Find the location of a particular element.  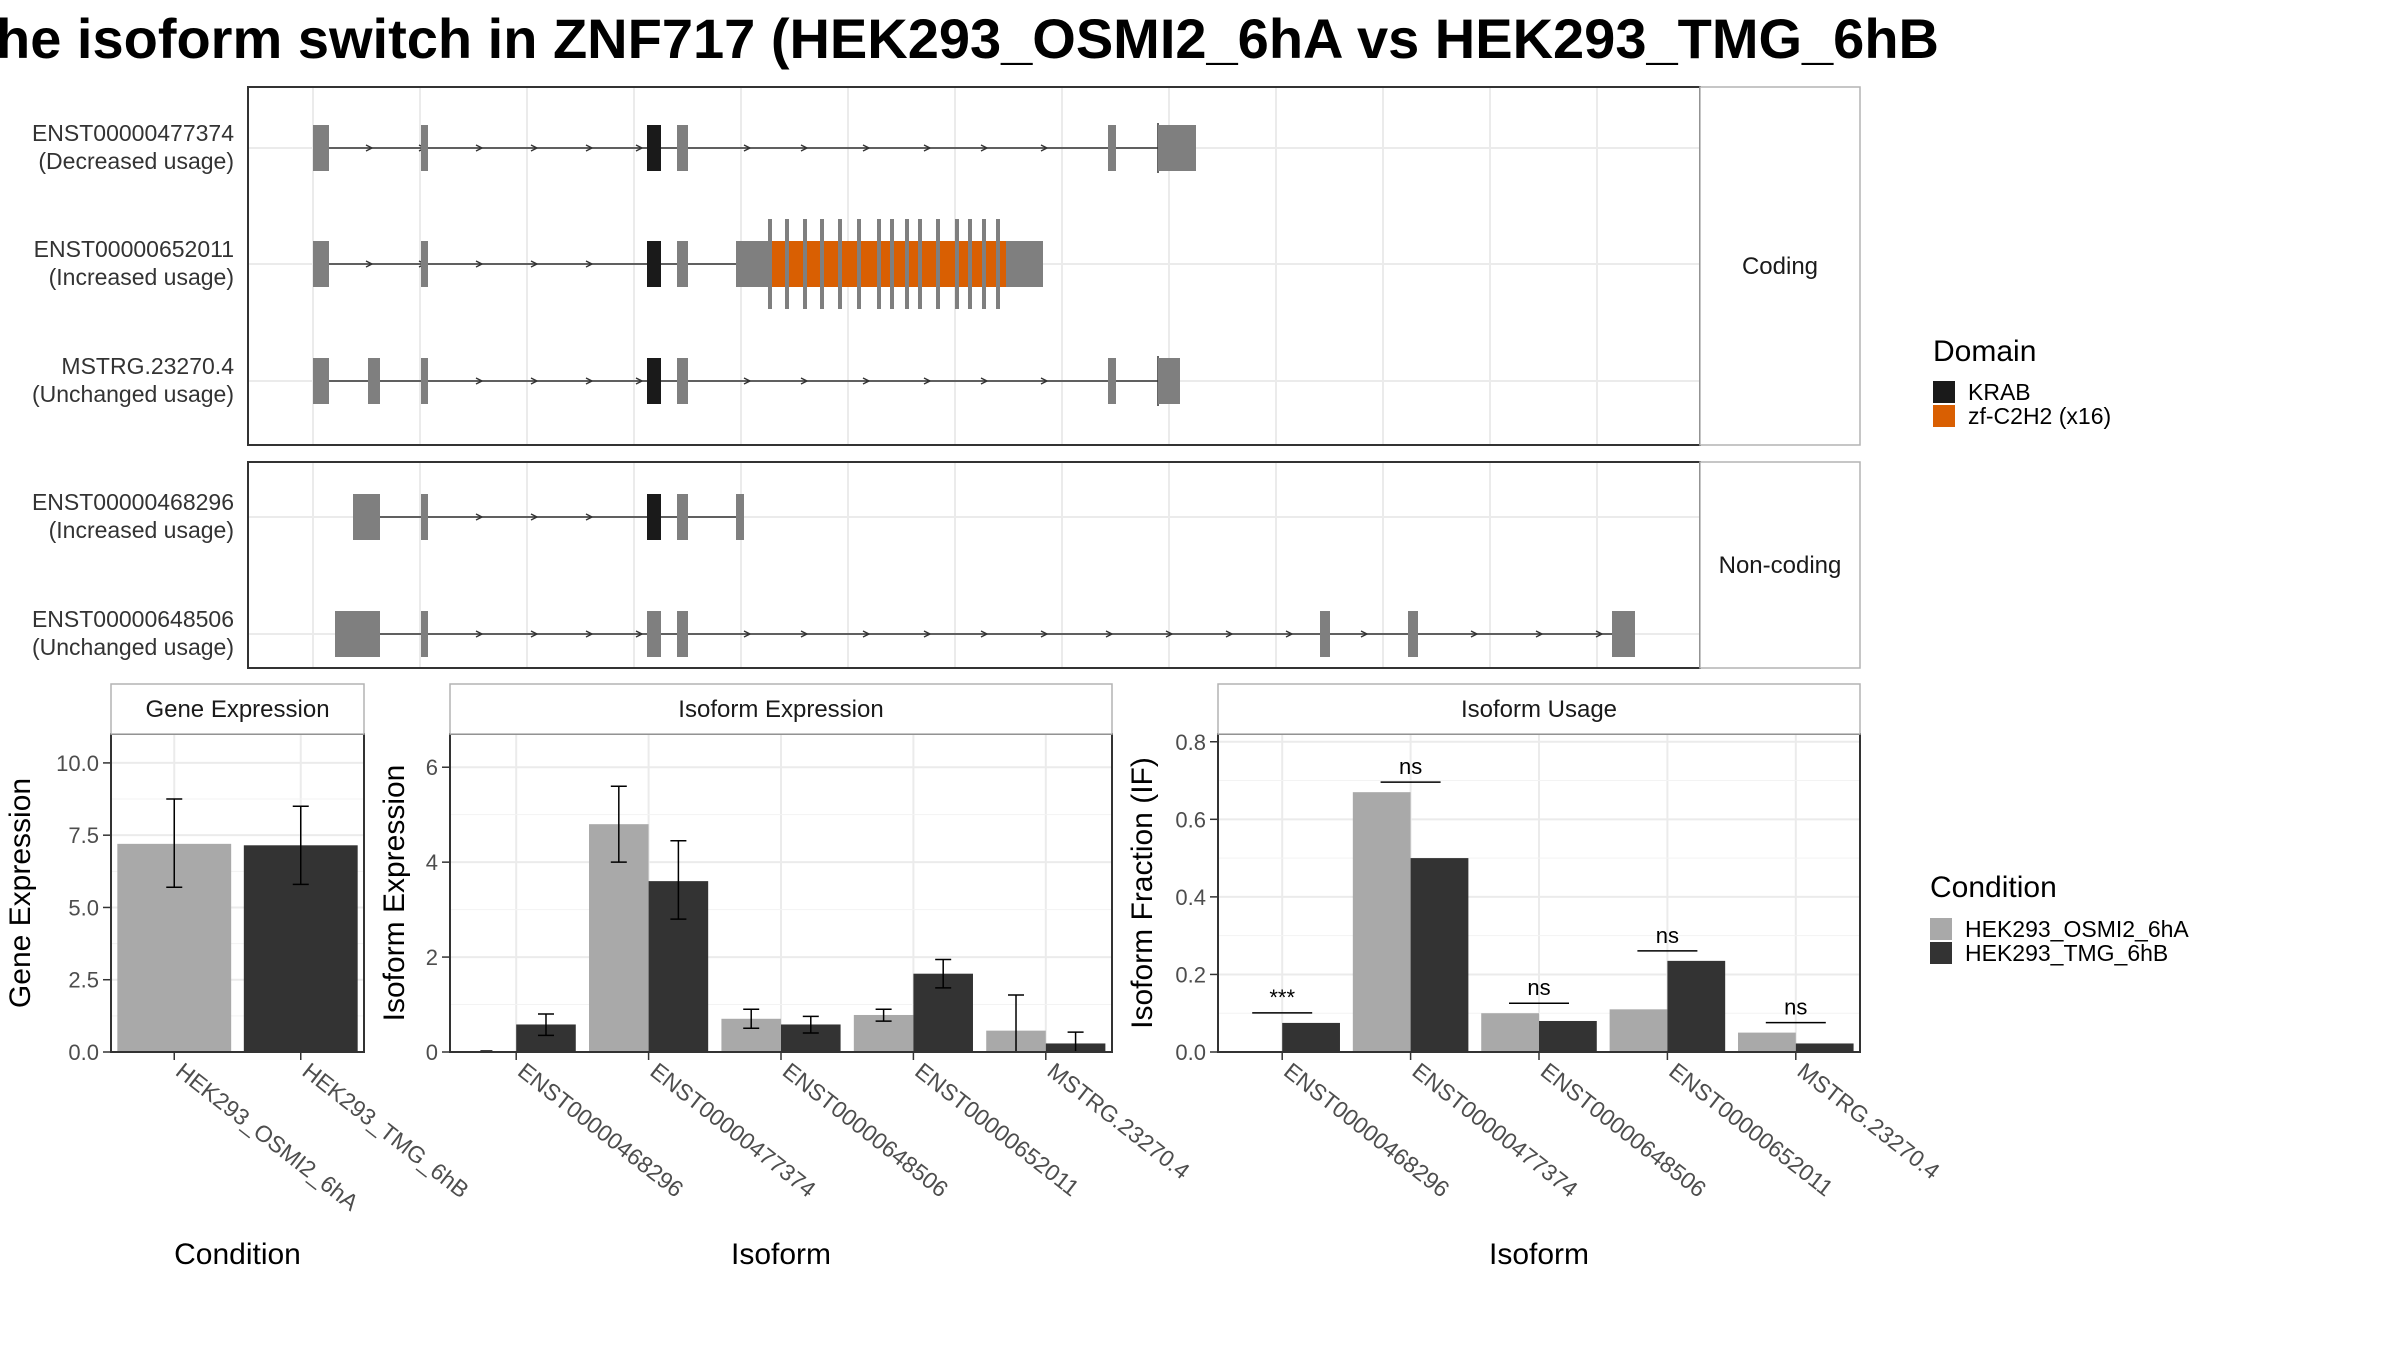

x-axis-title: Condition is located at coordinates (237, 1254).